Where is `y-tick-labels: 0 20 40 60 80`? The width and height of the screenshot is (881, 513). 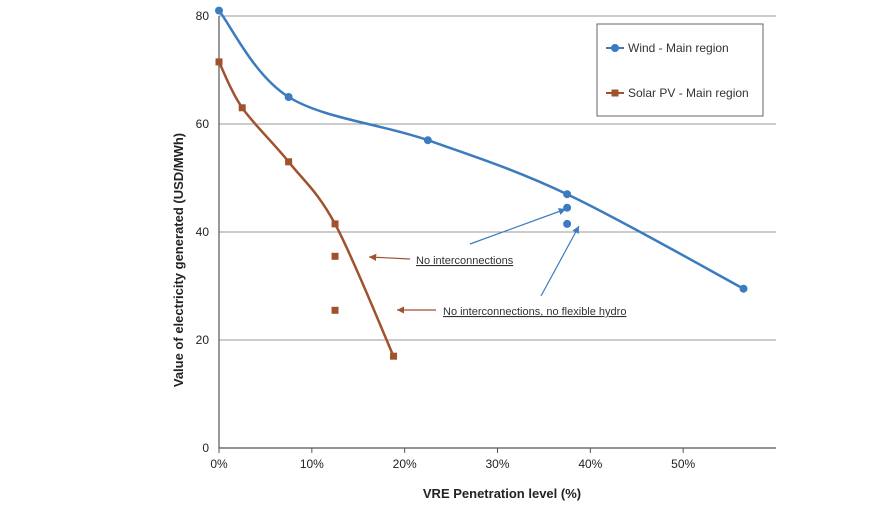 y-tick-labels: 0 20 40 60 80 is located at coordinates (203, 232).